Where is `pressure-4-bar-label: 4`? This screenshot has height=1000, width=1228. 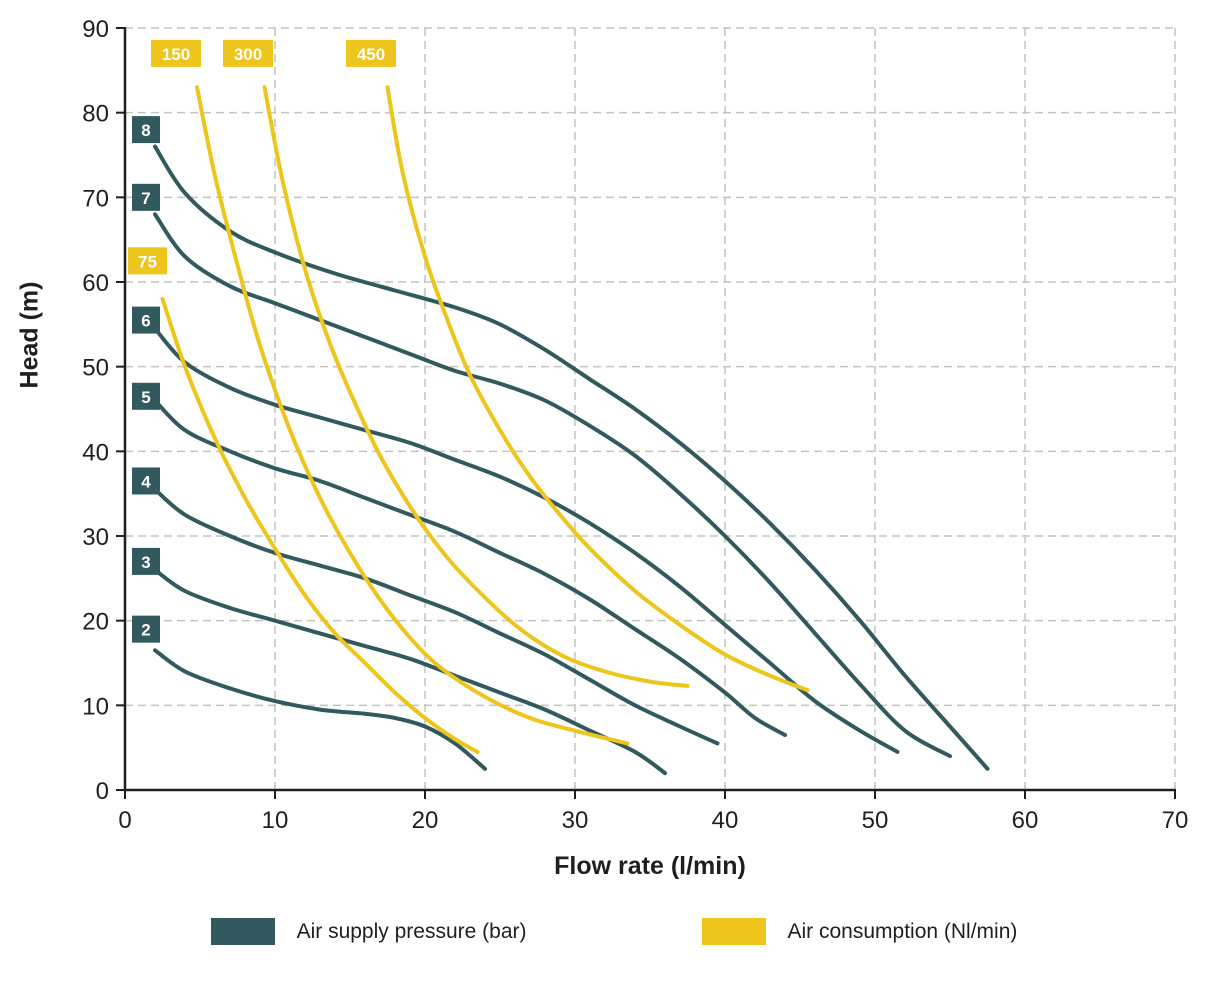 pressure-4-bar-label: 4 is located at coordinates (146, 481).